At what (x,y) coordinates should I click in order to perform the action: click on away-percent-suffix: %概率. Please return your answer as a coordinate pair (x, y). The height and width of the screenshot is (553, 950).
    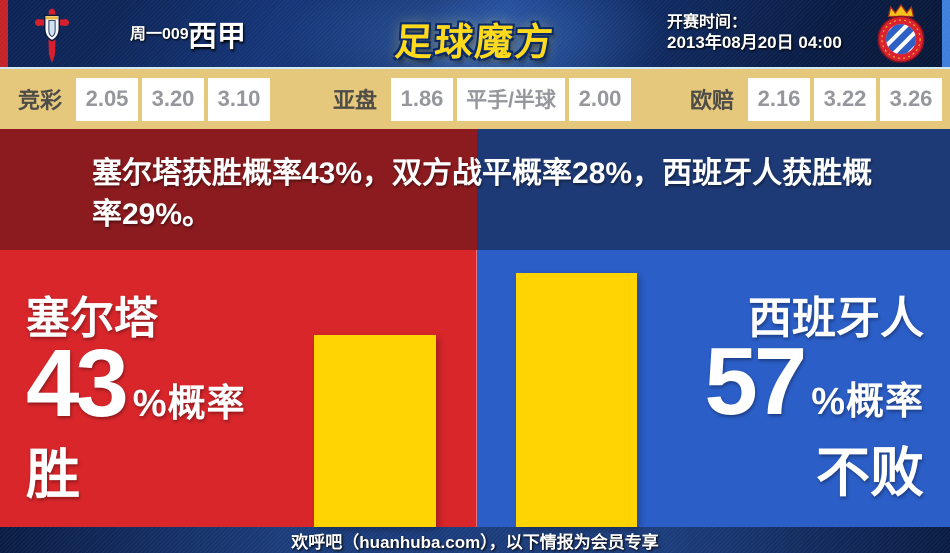
    Looking at the image, I should click on (867, 402).